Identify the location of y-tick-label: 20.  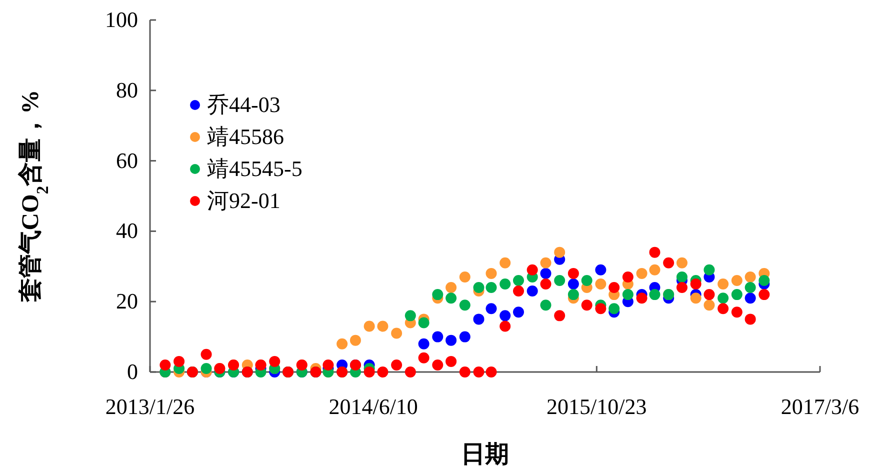
(127, 301).